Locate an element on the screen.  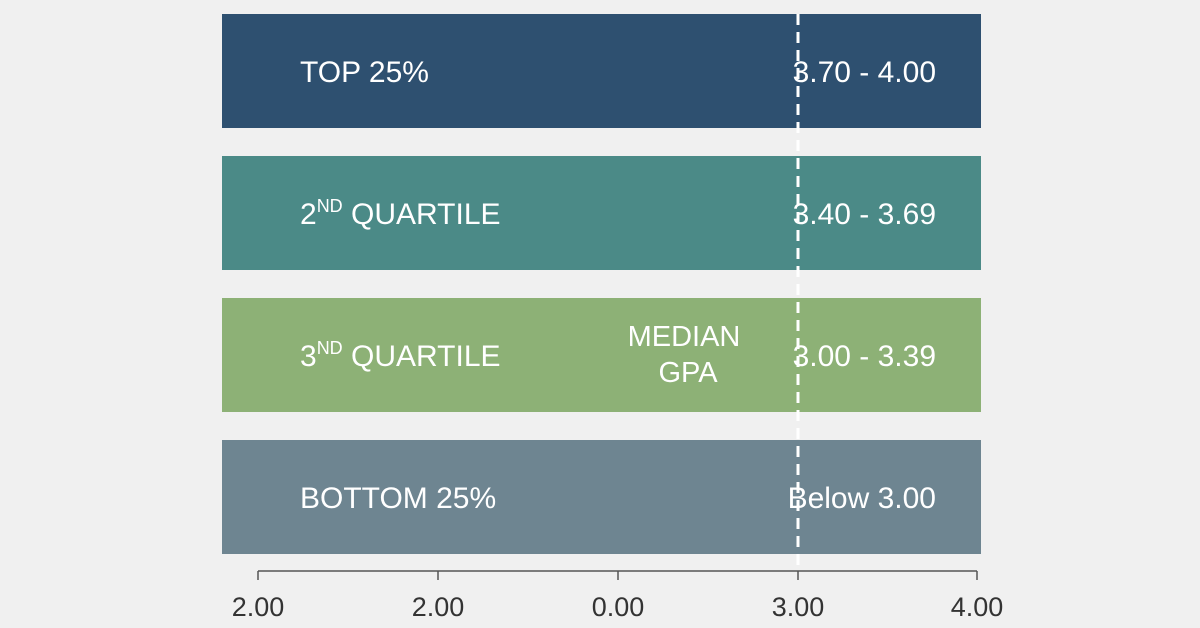
quartile-label-text: TOP 25% is located at coordinates (364, 72).